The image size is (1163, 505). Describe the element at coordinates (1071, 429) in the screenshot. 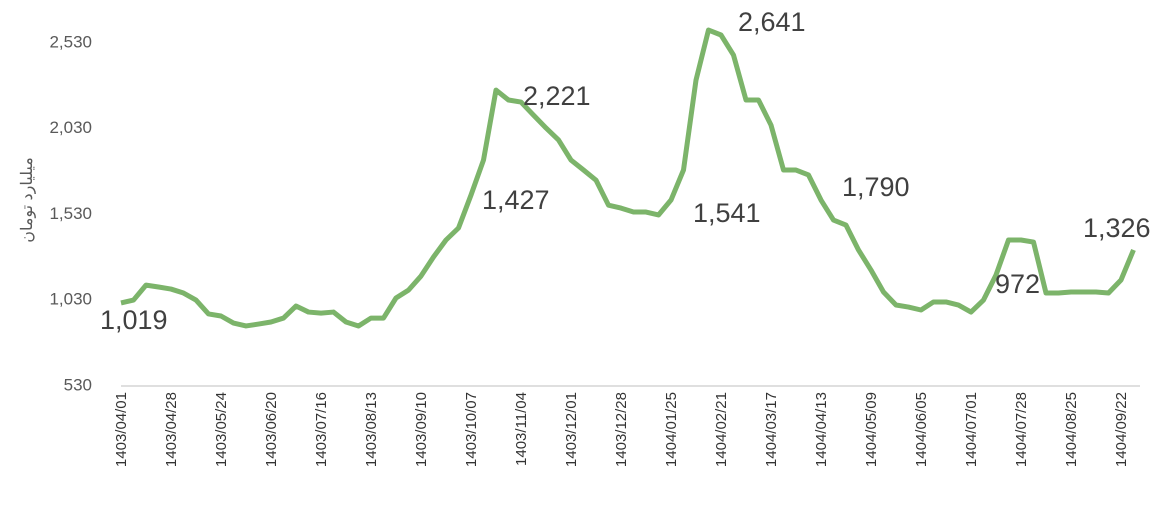

I see `x-tick-label: 1404/08/25` at that location.